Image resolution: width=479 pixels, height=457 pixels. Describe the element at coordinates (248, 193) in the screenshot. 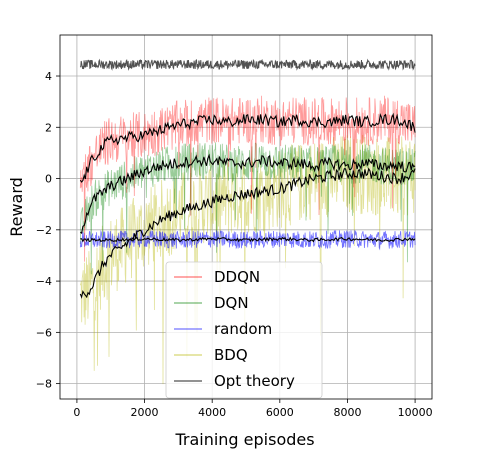

I see `series-smoothed-dqn` at that location.